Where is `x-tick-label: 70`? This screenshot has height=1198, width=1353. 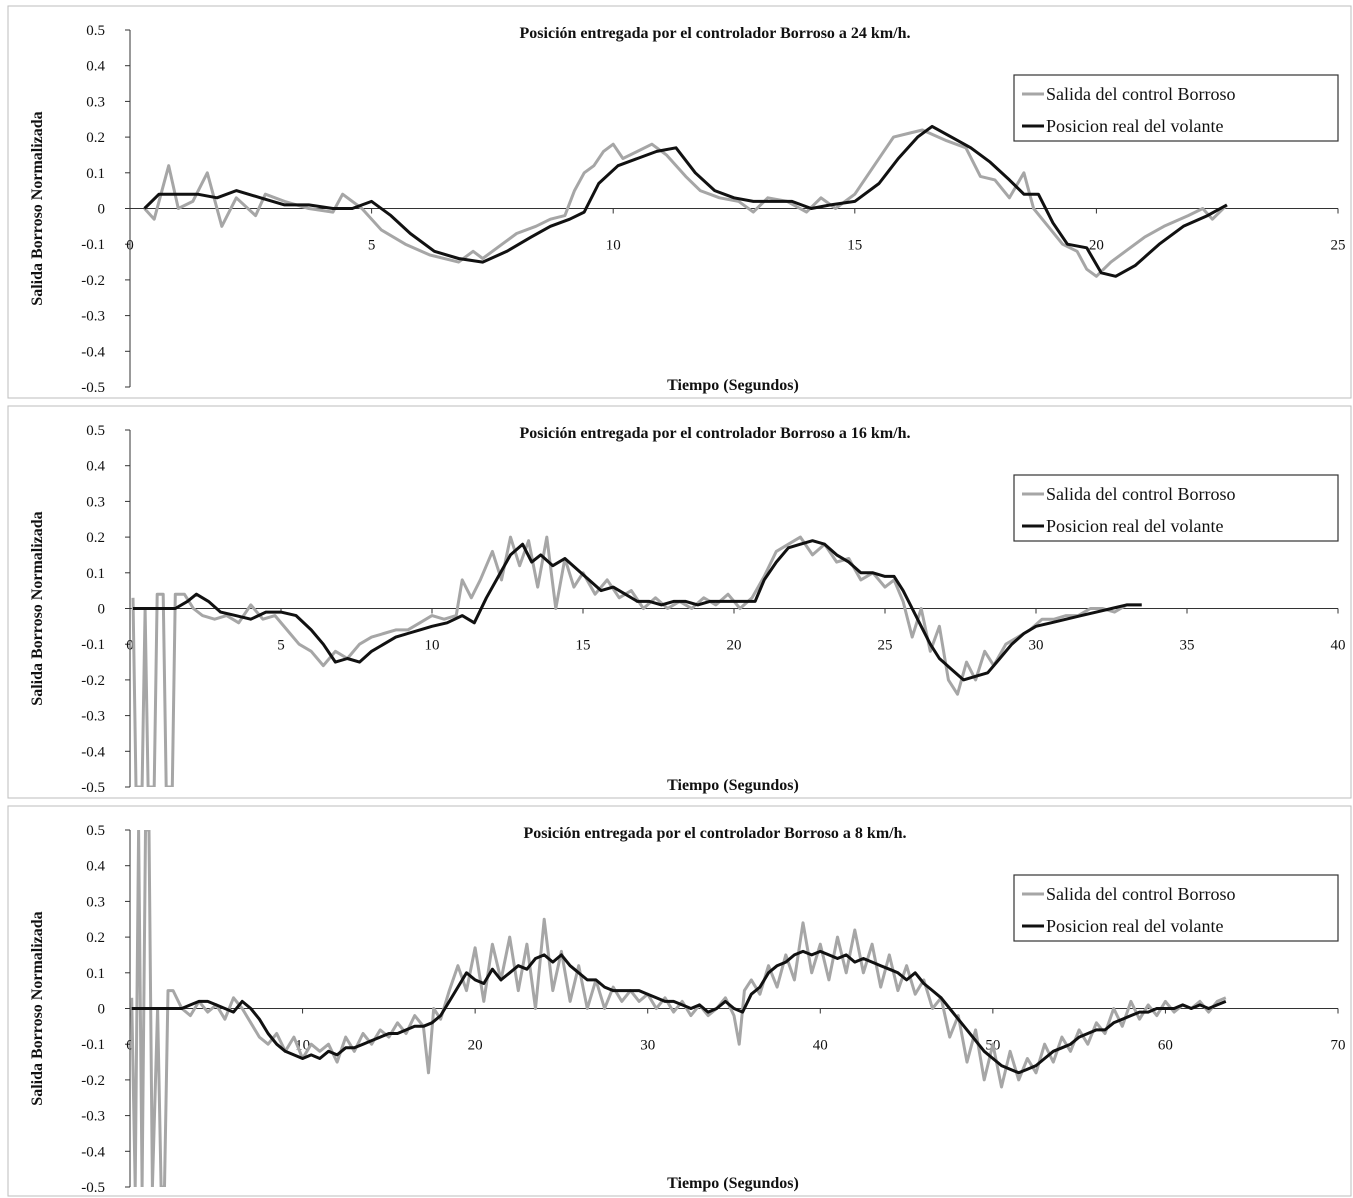
x-tick-label: 70 is located at coordinates (1338, 1046).